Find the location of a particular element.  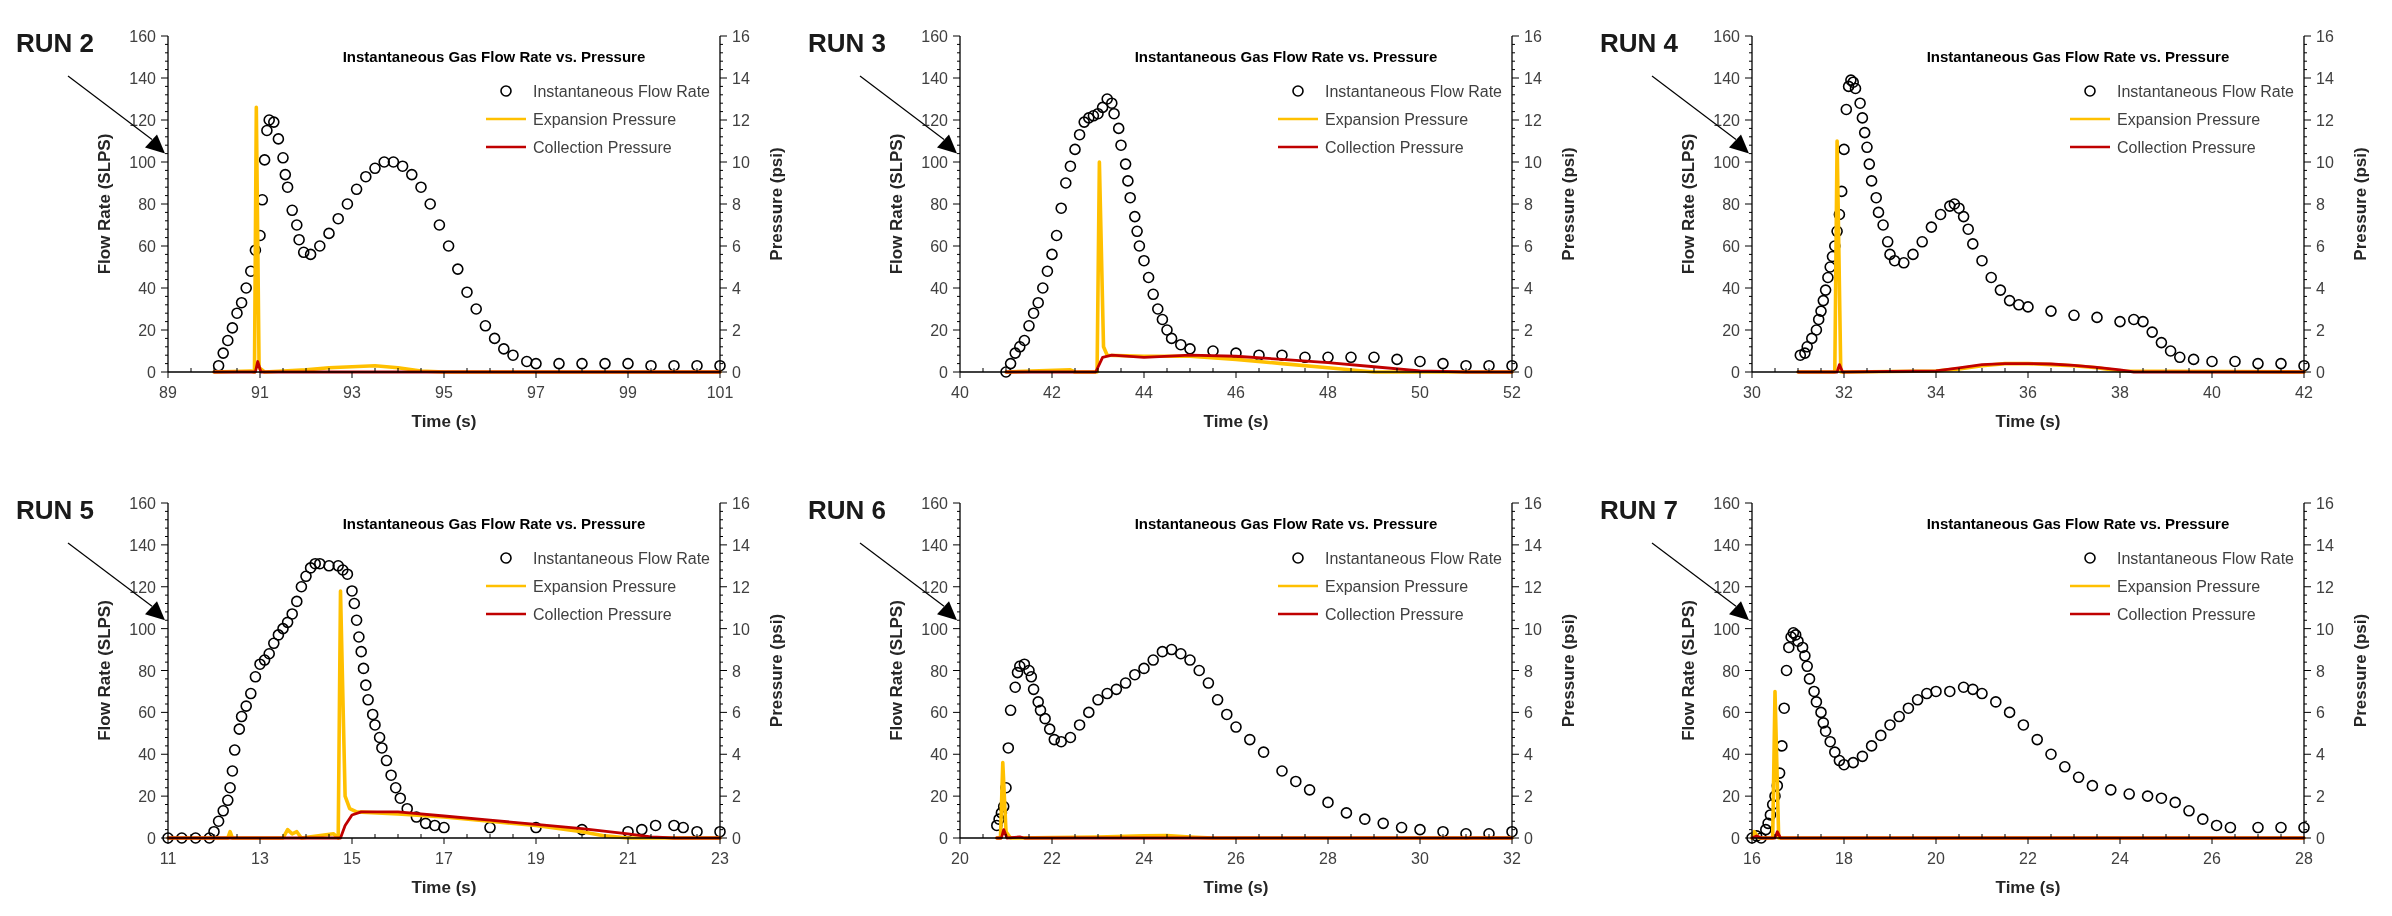

x-tick-label: 40 is located at coordinates (2212, 392).